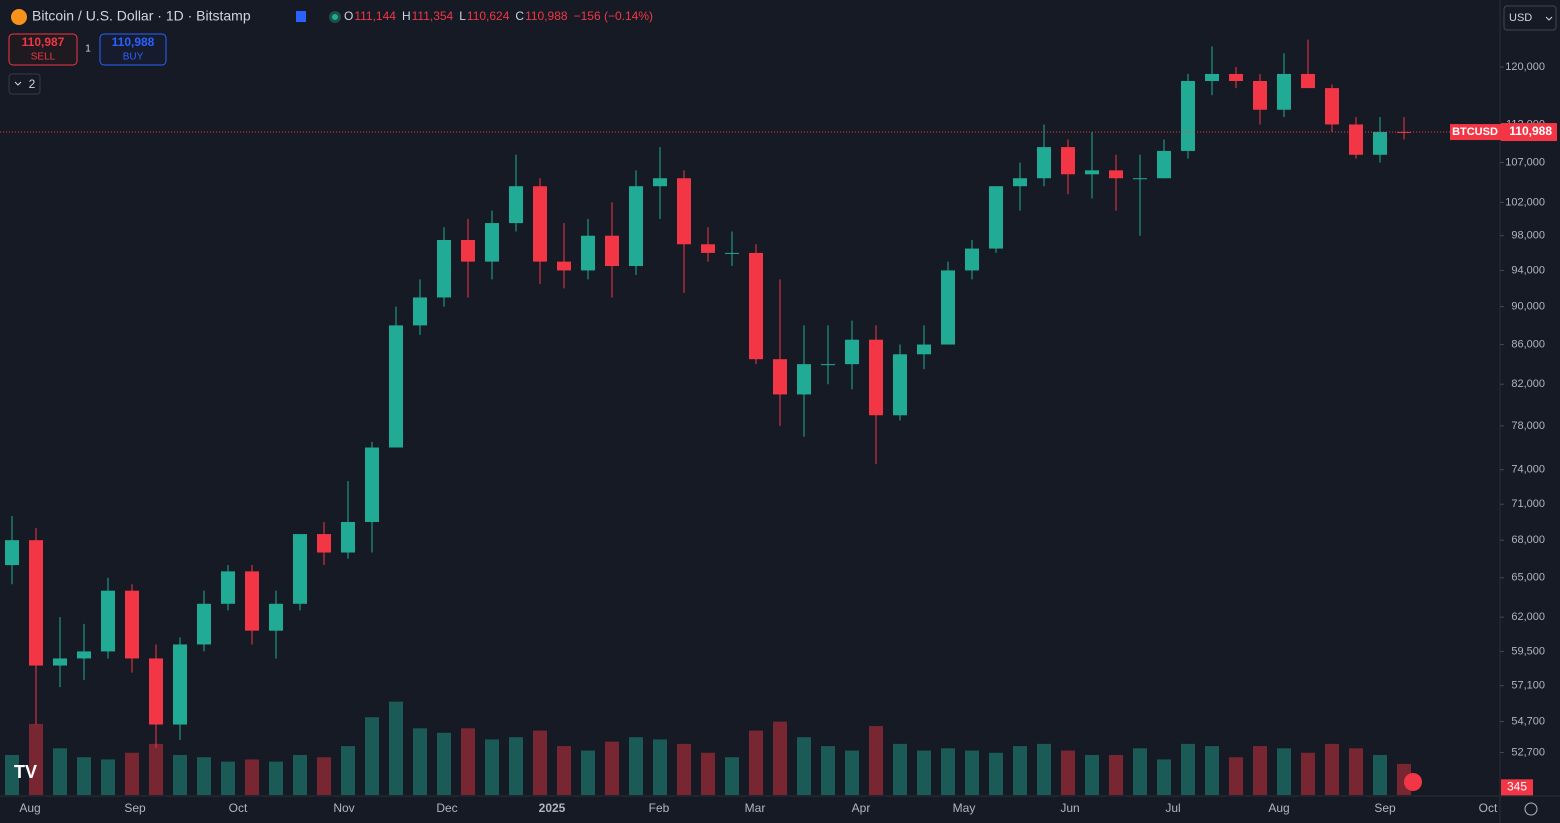 Image resolution: width=1560 pixels, height=823 pixels. I want to click on buy-label: BUY, so click(133, 57).